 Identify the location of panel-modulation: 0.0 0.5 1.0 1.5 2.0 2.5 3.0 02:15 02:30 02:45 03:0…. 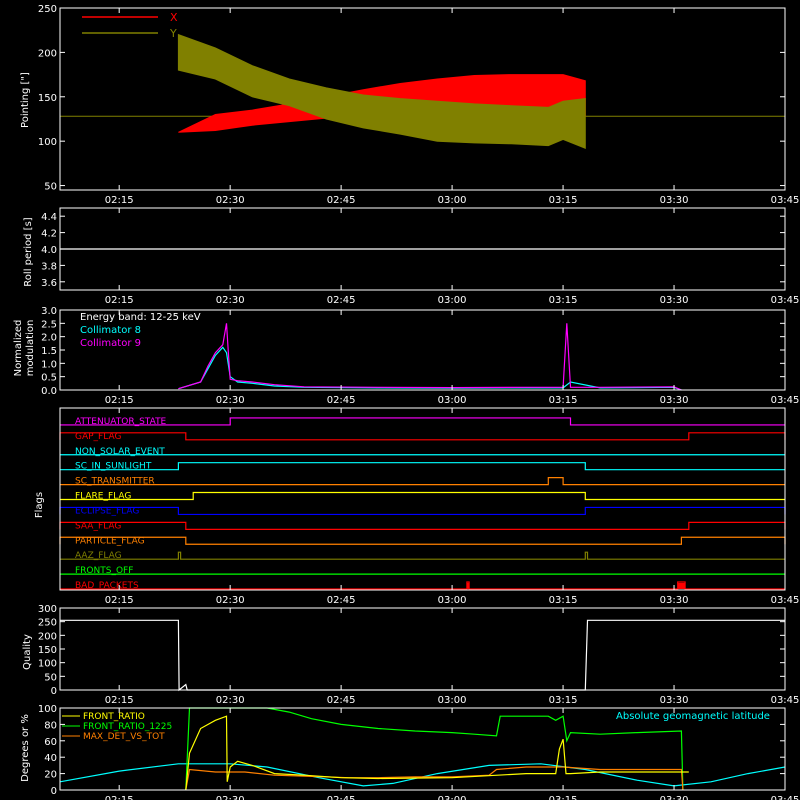
(420, 356).